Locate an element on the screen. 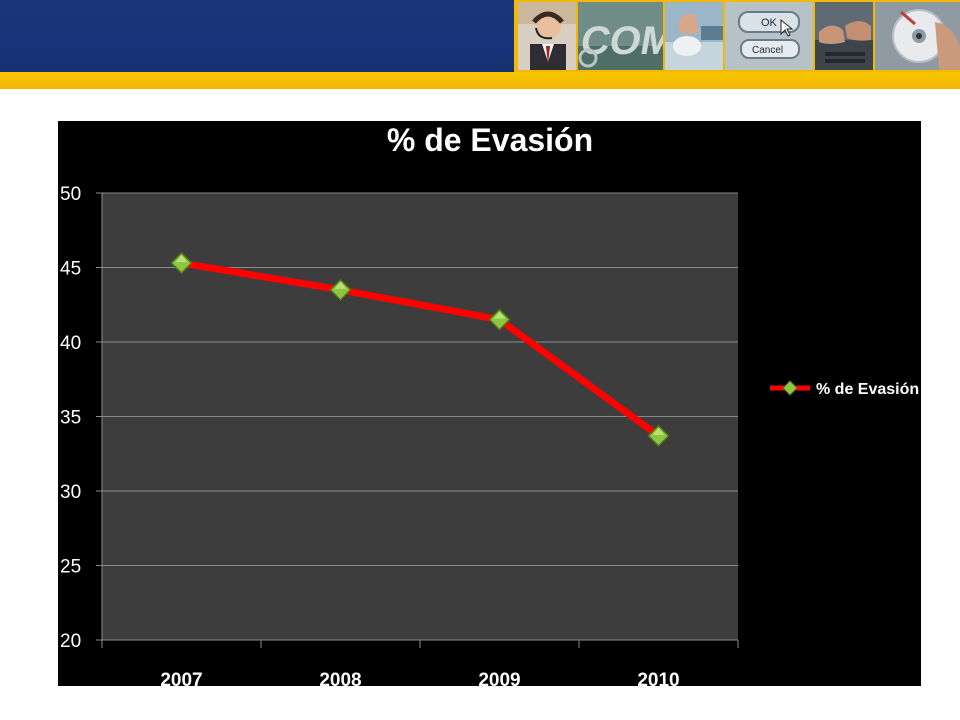 The height and width of the screenshot is (720, 960). x-tick-label-2009: 2009 is located at coordinates (499, 678).